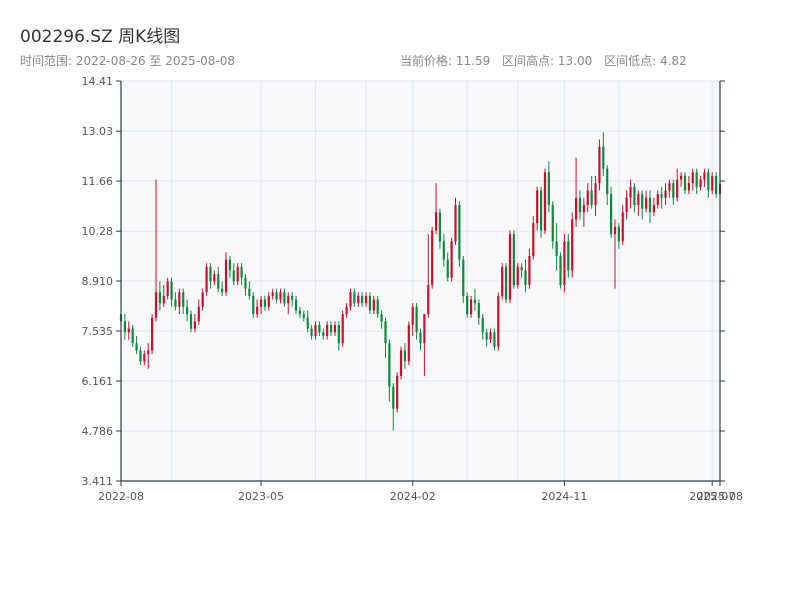  Describe the element at coordinates (98, 81) in the screenshot. I see `y-tick-label: 14.41` at that location.